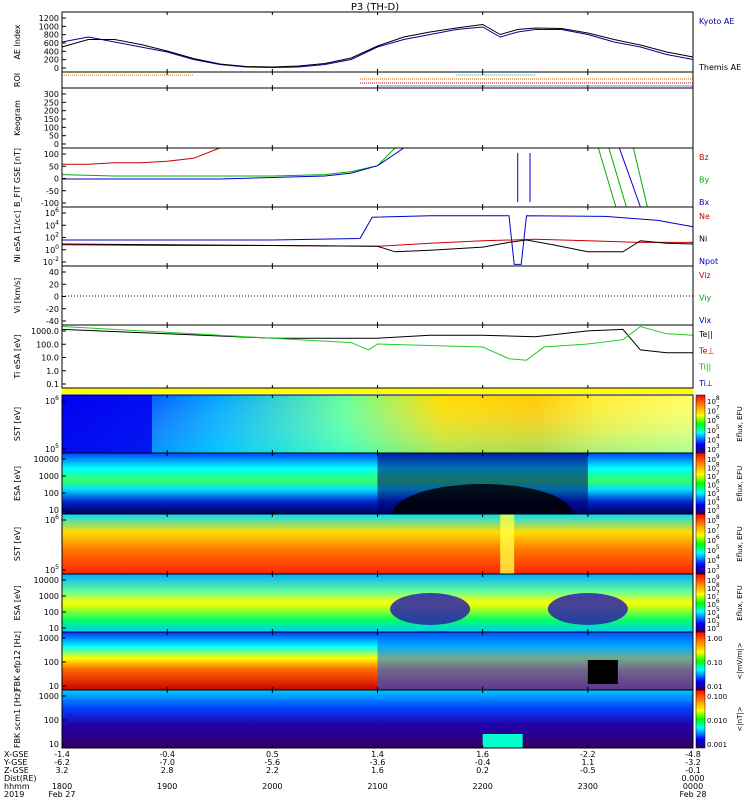  I want to click on y-tick-label: 40, so click(54, 272).